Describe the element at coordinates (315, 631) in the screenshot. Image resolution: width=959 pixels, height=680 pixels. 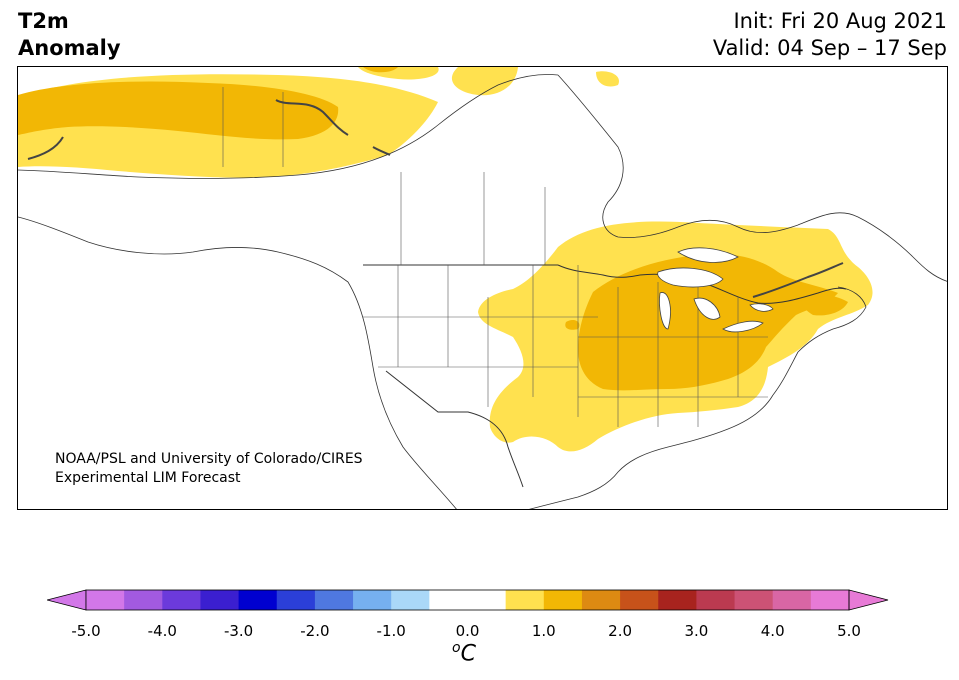
I see `colorbar-tick-label: -2.0` at that location.